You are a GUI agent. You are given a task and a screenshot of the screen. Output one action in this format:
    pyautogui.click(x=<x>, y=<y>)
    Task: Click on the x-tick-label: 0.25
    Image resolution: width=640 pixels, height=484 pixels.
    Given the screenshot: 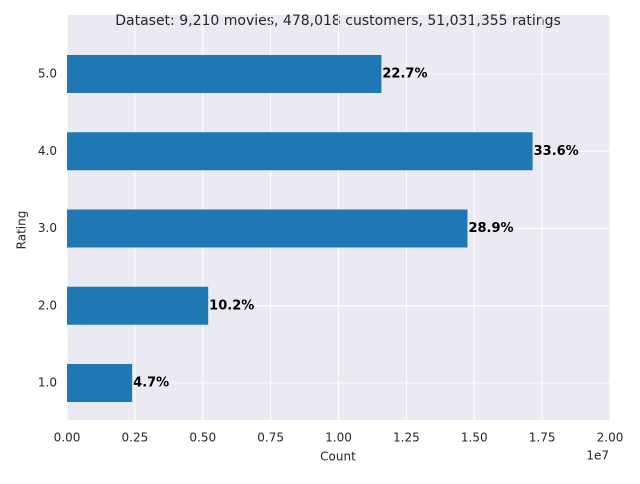 What is the action you would take?
    pyautogui.click(x=135, y=438)
    